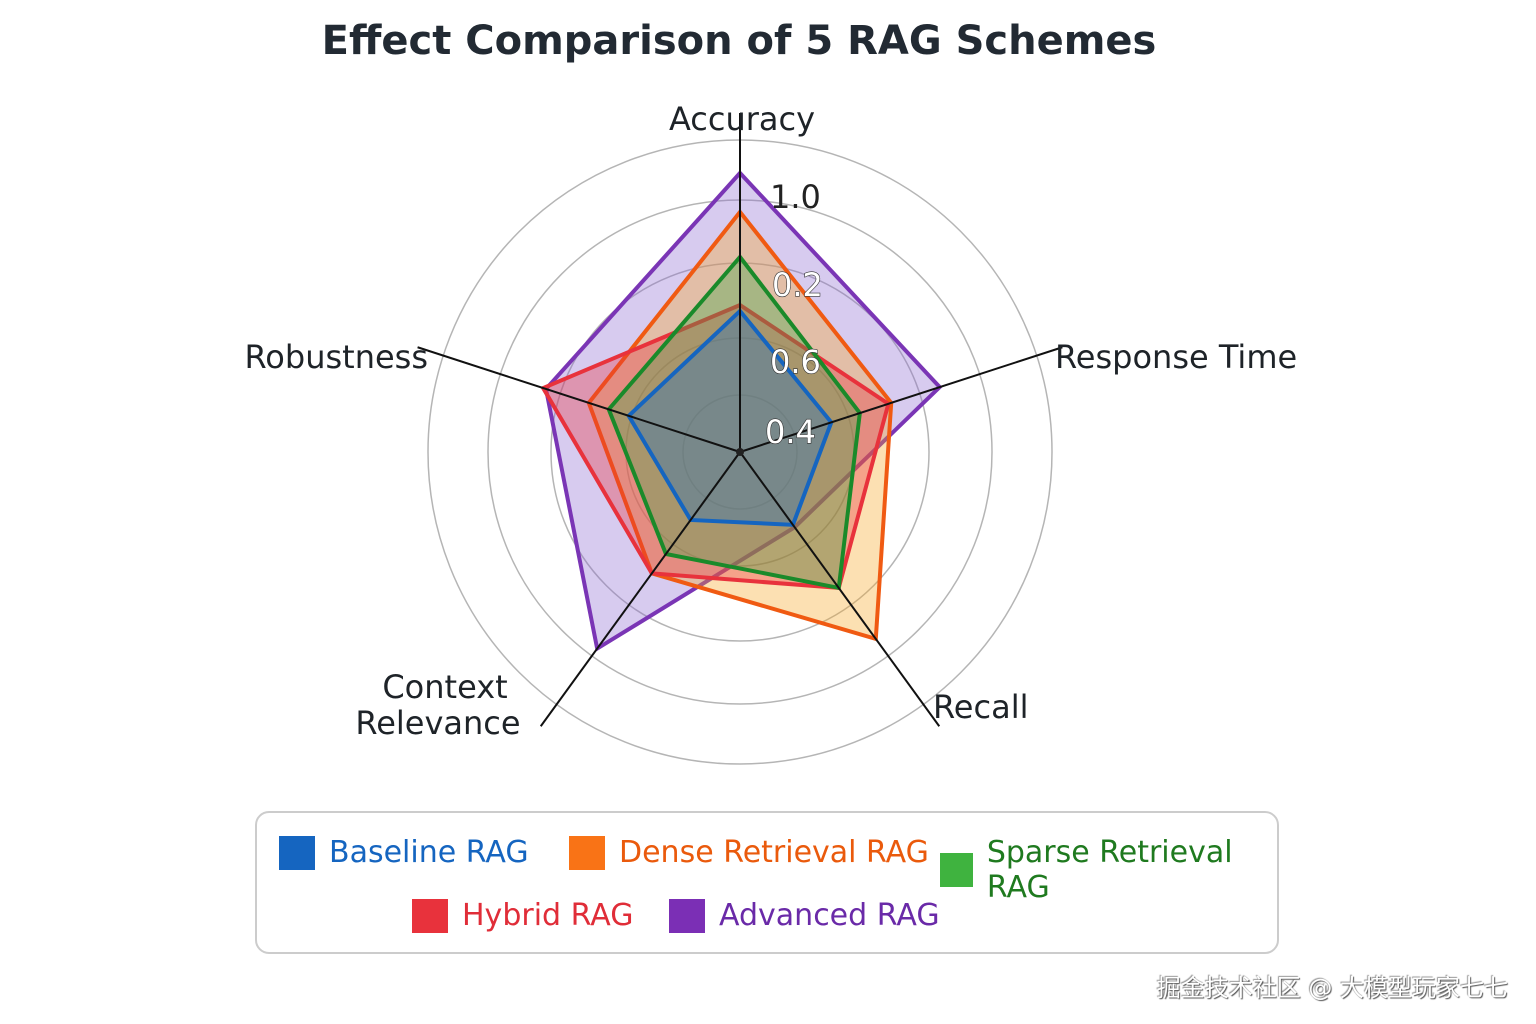 The image size is (1536, 1024). What do you see at coordinates (742, 119) in the screenshot?
I see `axis-label: Accuracy` at bounding box center [742, 119].